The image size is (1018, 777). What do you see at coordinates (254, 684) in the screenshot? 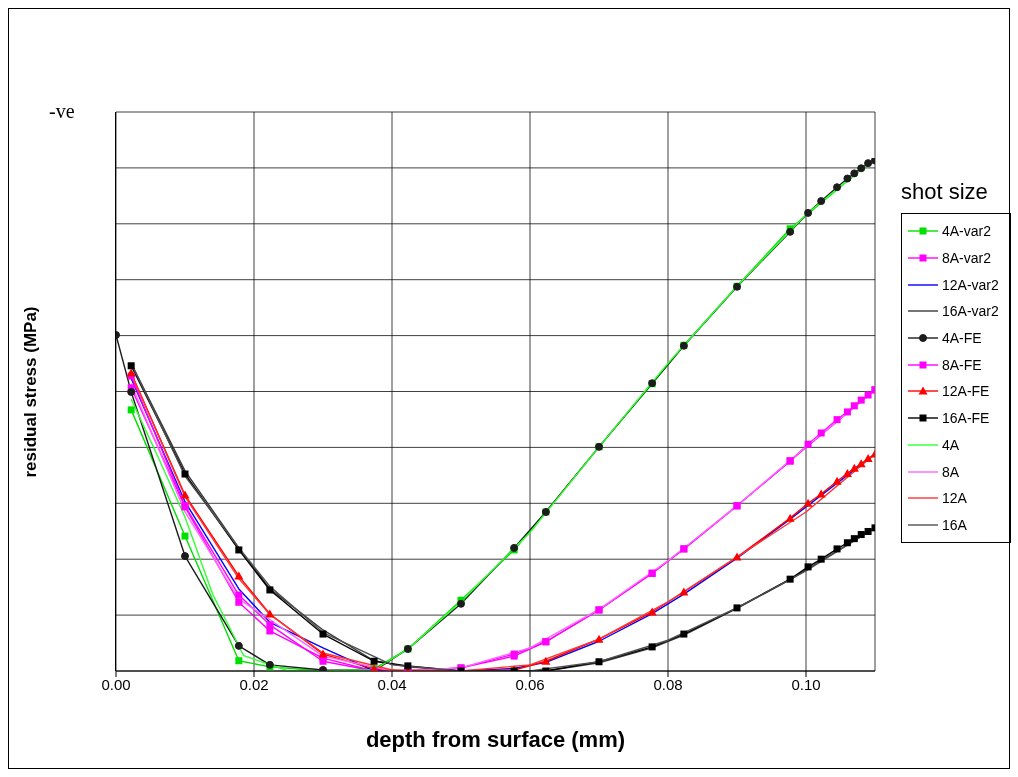
I see `x-tick-label: 0.02` at bounding box center [254, 684].